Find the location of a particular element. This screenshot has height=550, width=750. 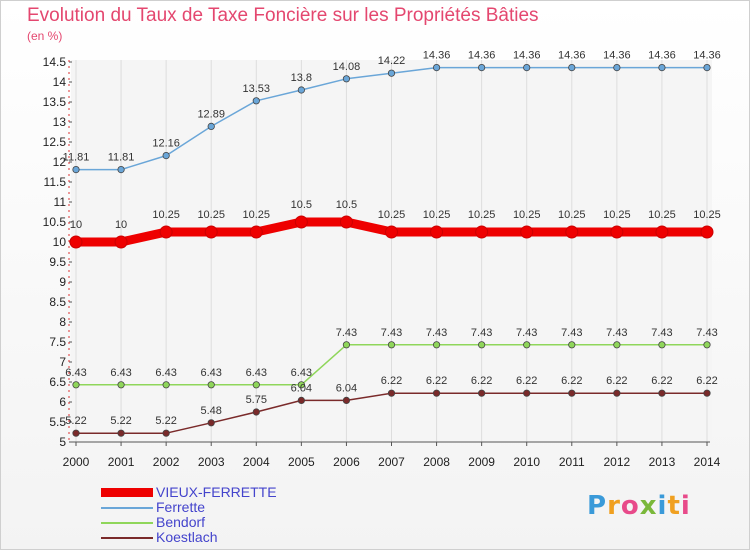

y-tick-label: 6.5 is located at coordinates (57, 382).